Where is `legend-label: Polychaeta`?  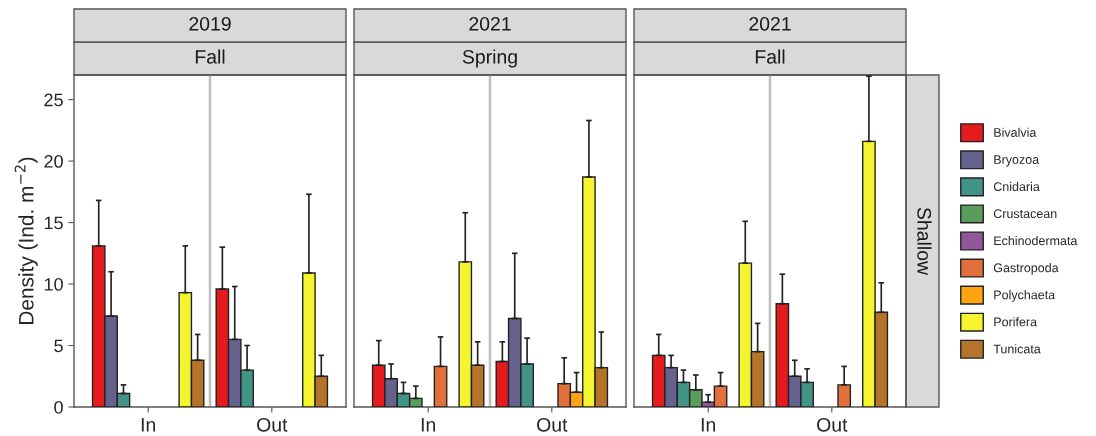 legend-label: Polychaeta is located at coordinates (1025, 296).